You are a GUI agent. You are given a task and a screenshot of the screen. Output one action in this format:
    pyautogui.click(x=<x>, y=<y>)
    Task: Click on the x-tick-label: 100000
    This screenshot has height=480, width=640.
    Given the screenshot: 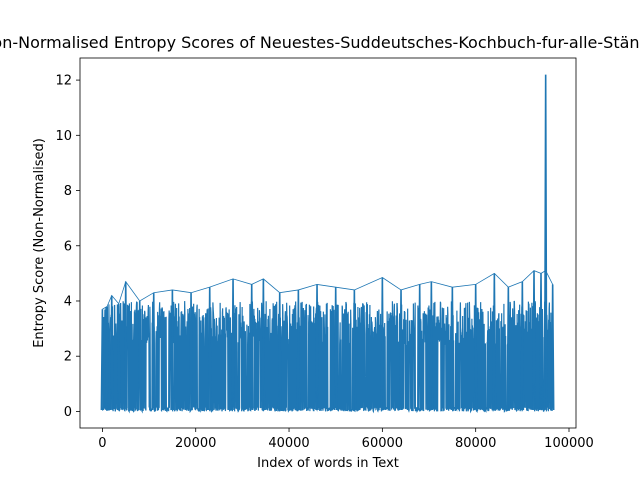 What is the action you would take?
    pyautogui.click(x=569, y=443)
    